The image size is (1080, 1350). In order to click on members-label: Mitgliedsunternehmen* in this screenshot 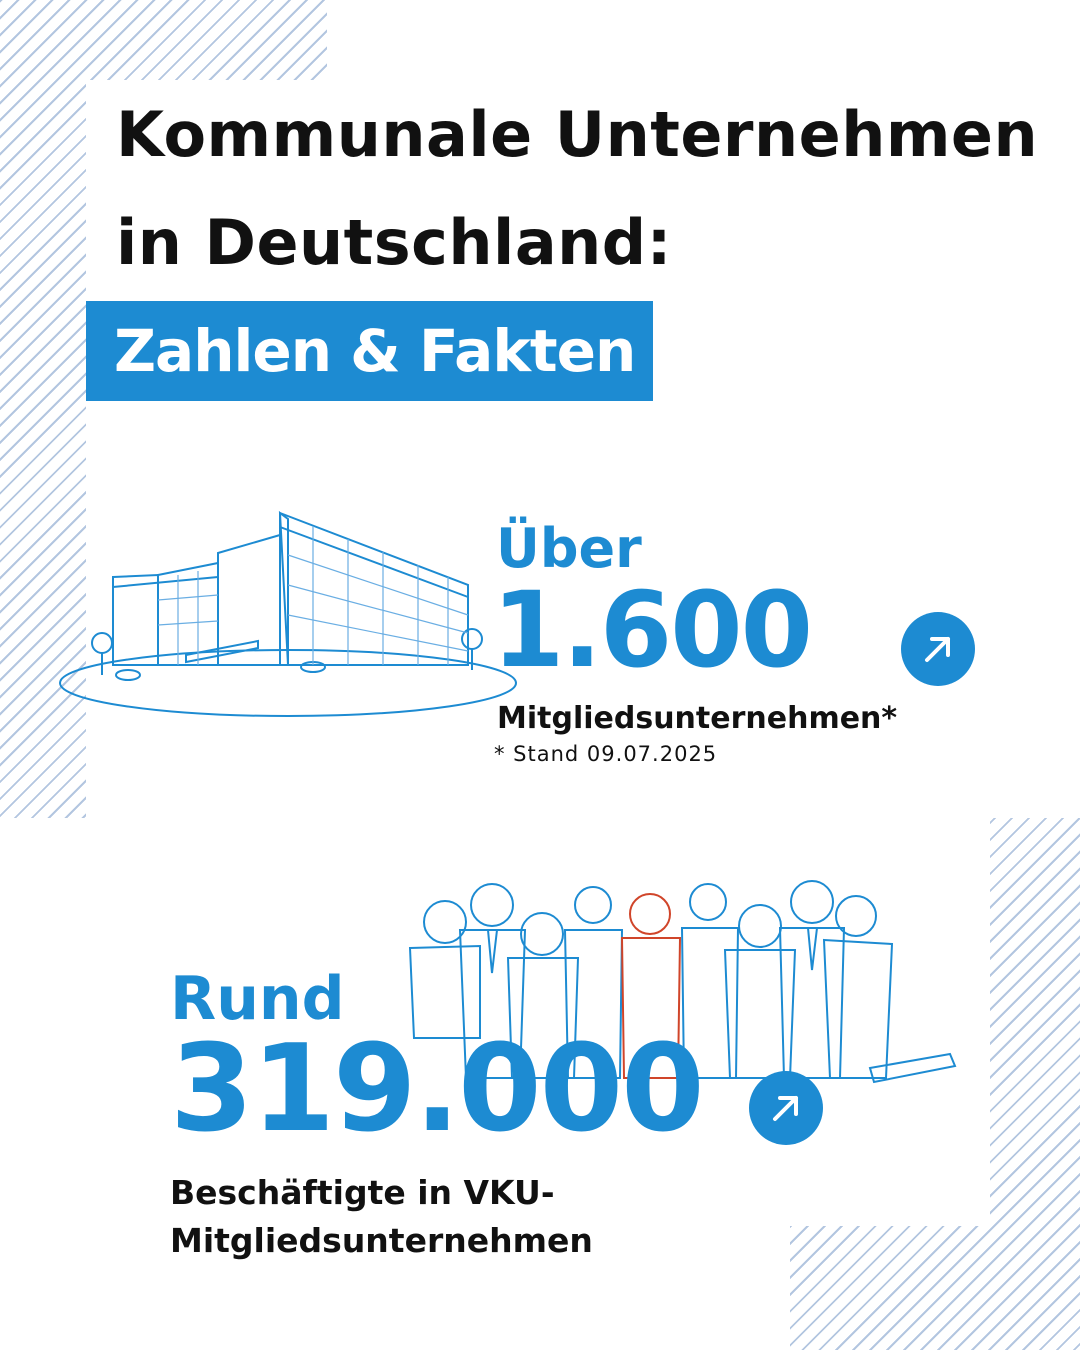, I will do `click(697, 718)`.